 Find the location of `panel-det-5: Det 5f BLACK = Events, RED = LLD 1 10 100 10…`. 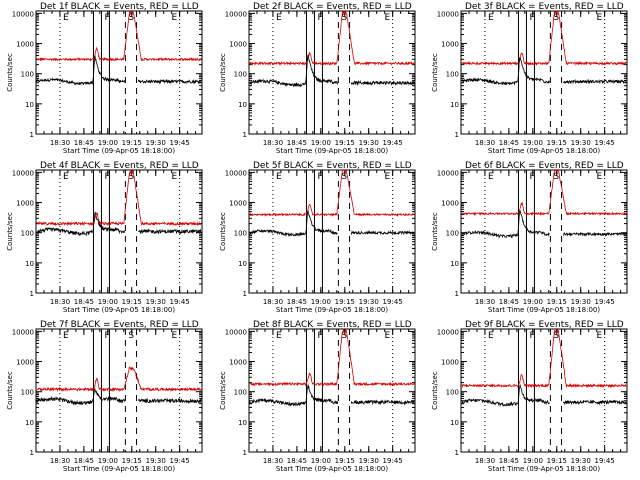

panel-det-5: Det 5f BLACK = Events, RED = LLD 1 10 100 10… is located at coordinates (317, 237).